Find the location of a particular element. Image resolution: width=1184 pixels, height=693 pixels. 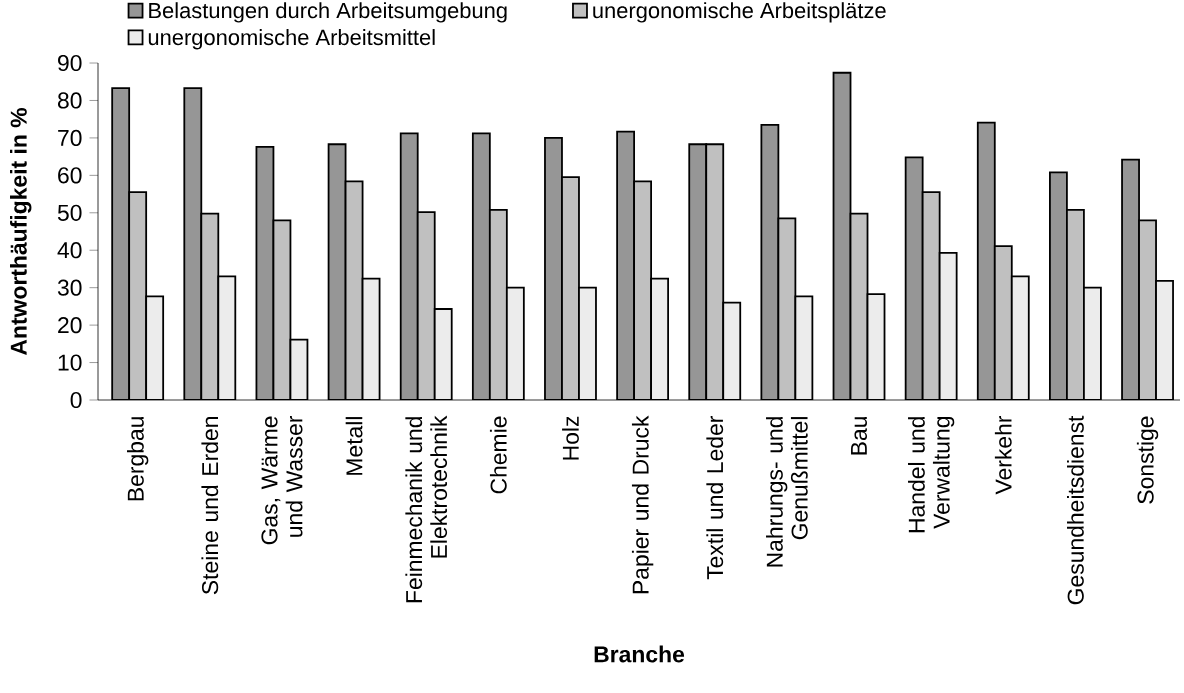

legend-label: Belastungen durch Arbeitsumgebung is located at coordinates (328, 12).